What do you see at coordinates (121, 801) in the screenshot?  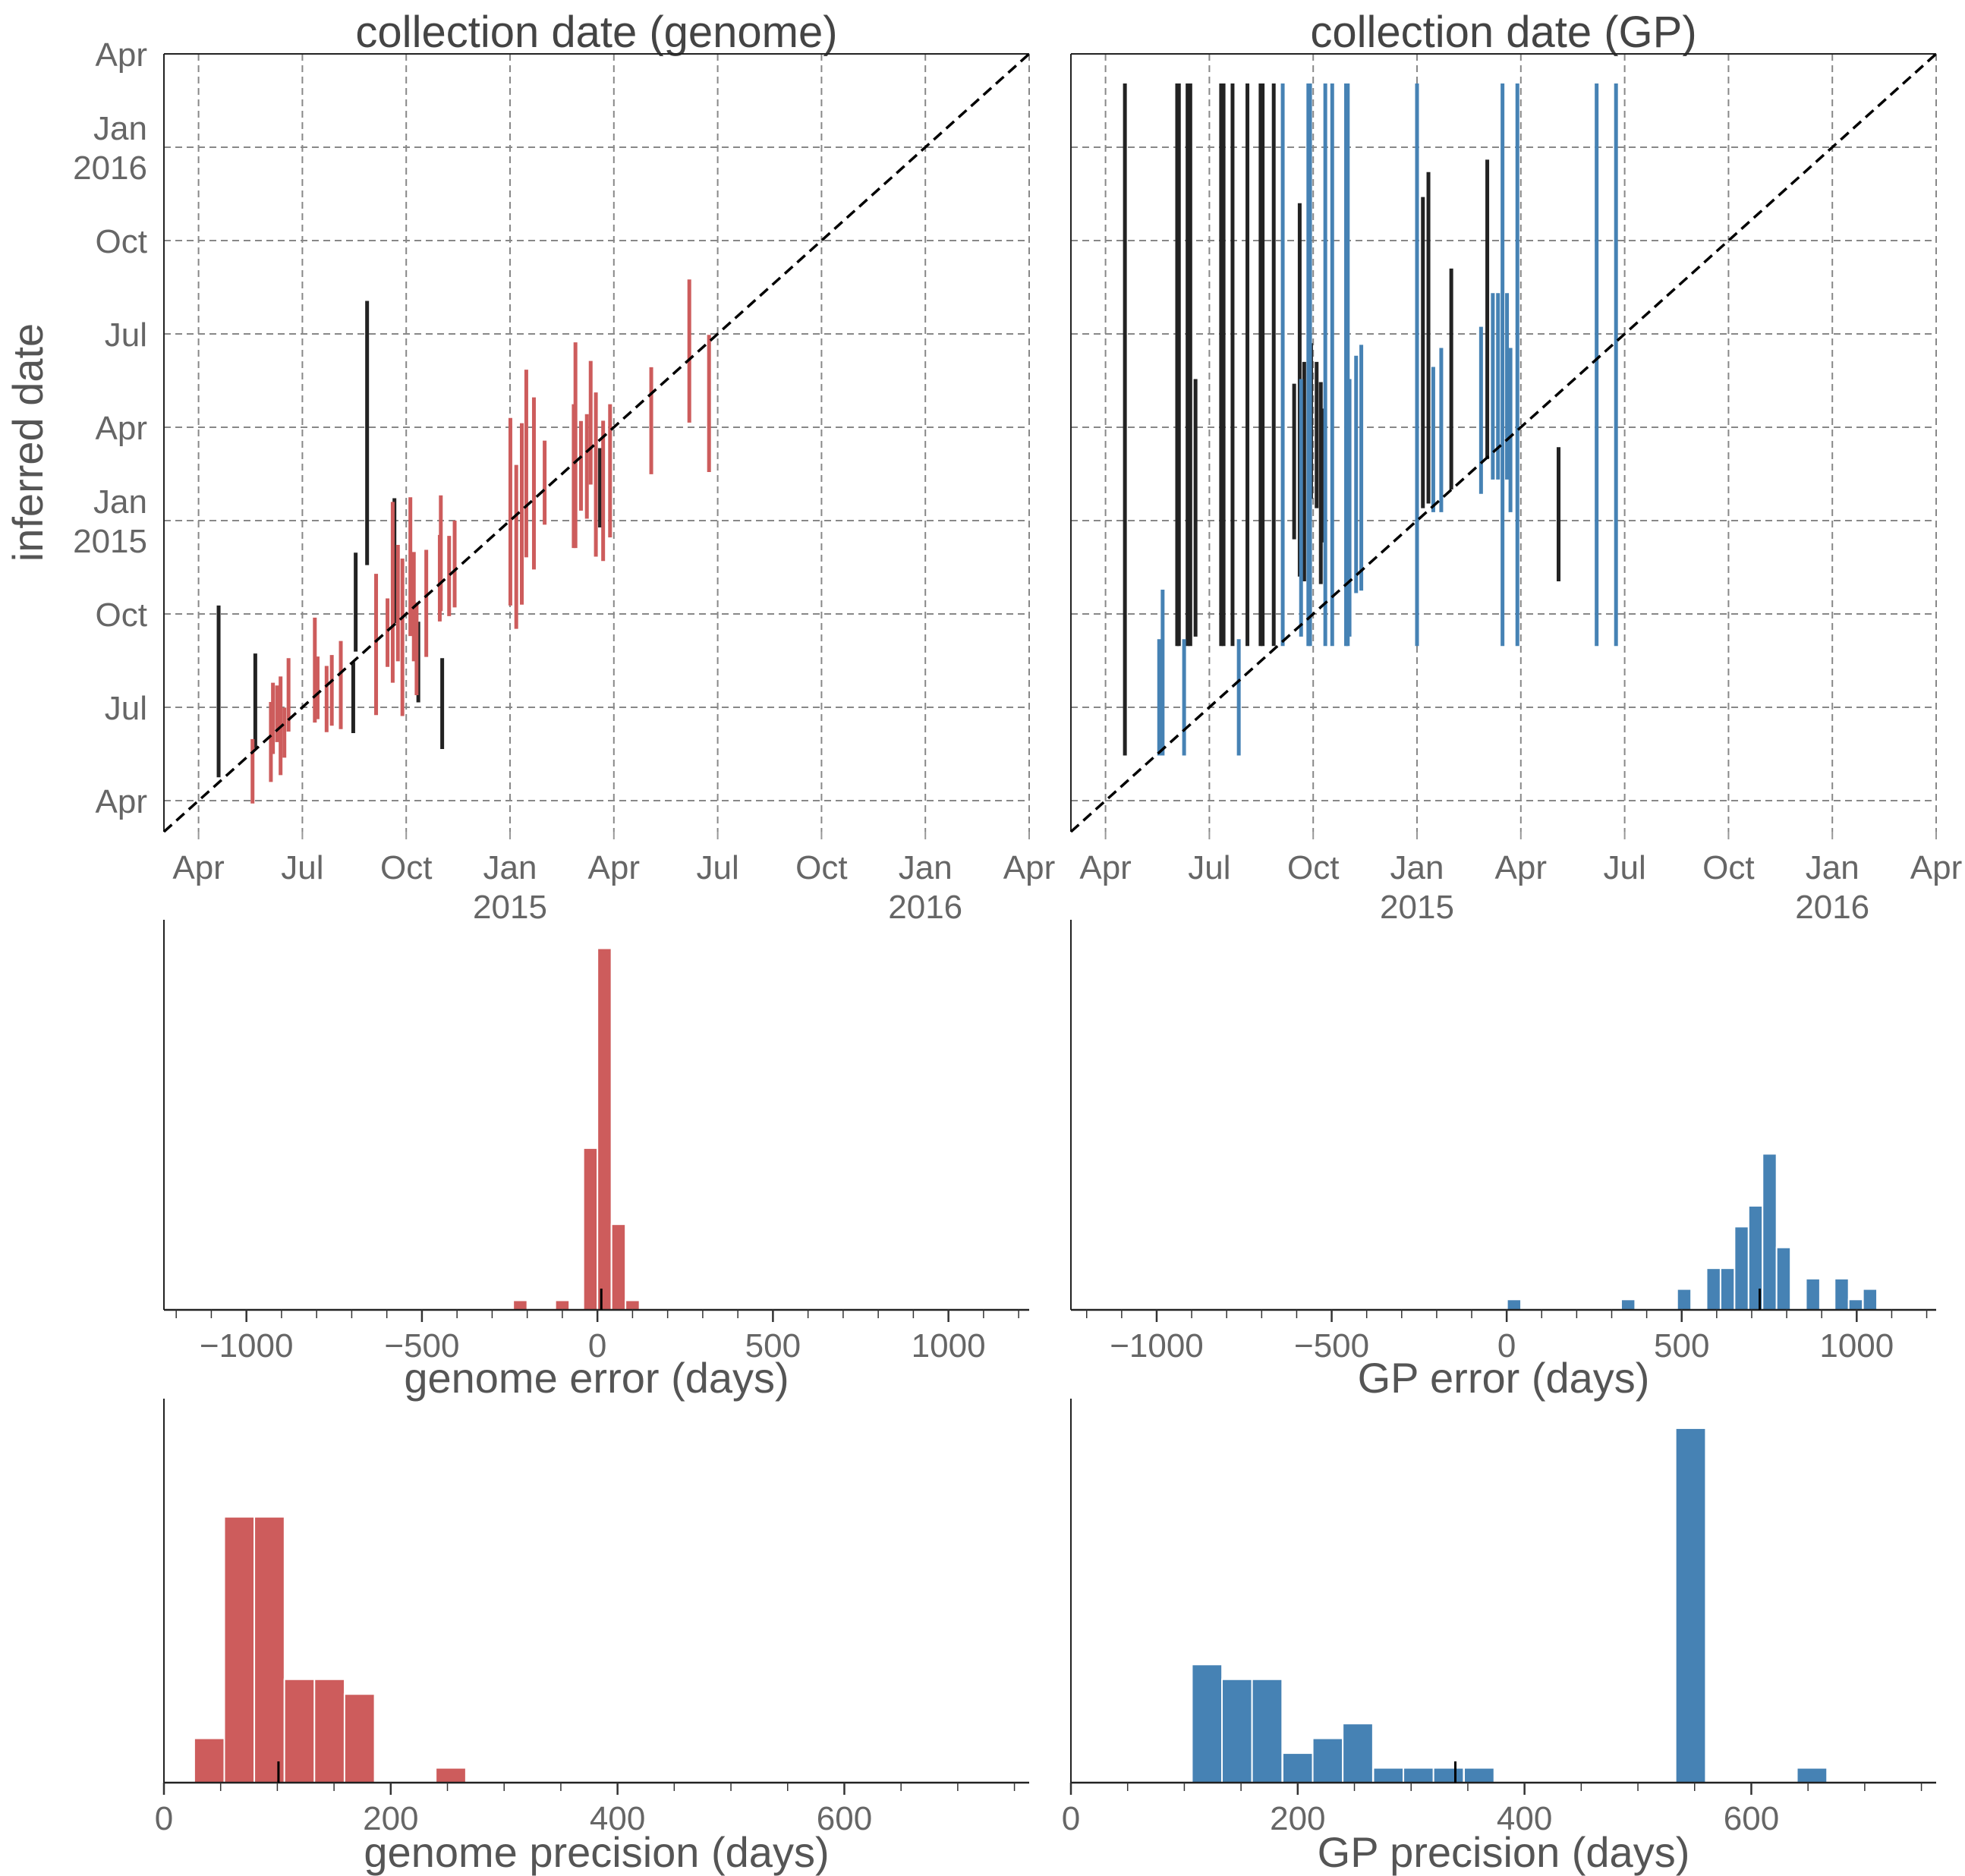 I see `y-tick-label: Apr` at bounding box center [121, 801].